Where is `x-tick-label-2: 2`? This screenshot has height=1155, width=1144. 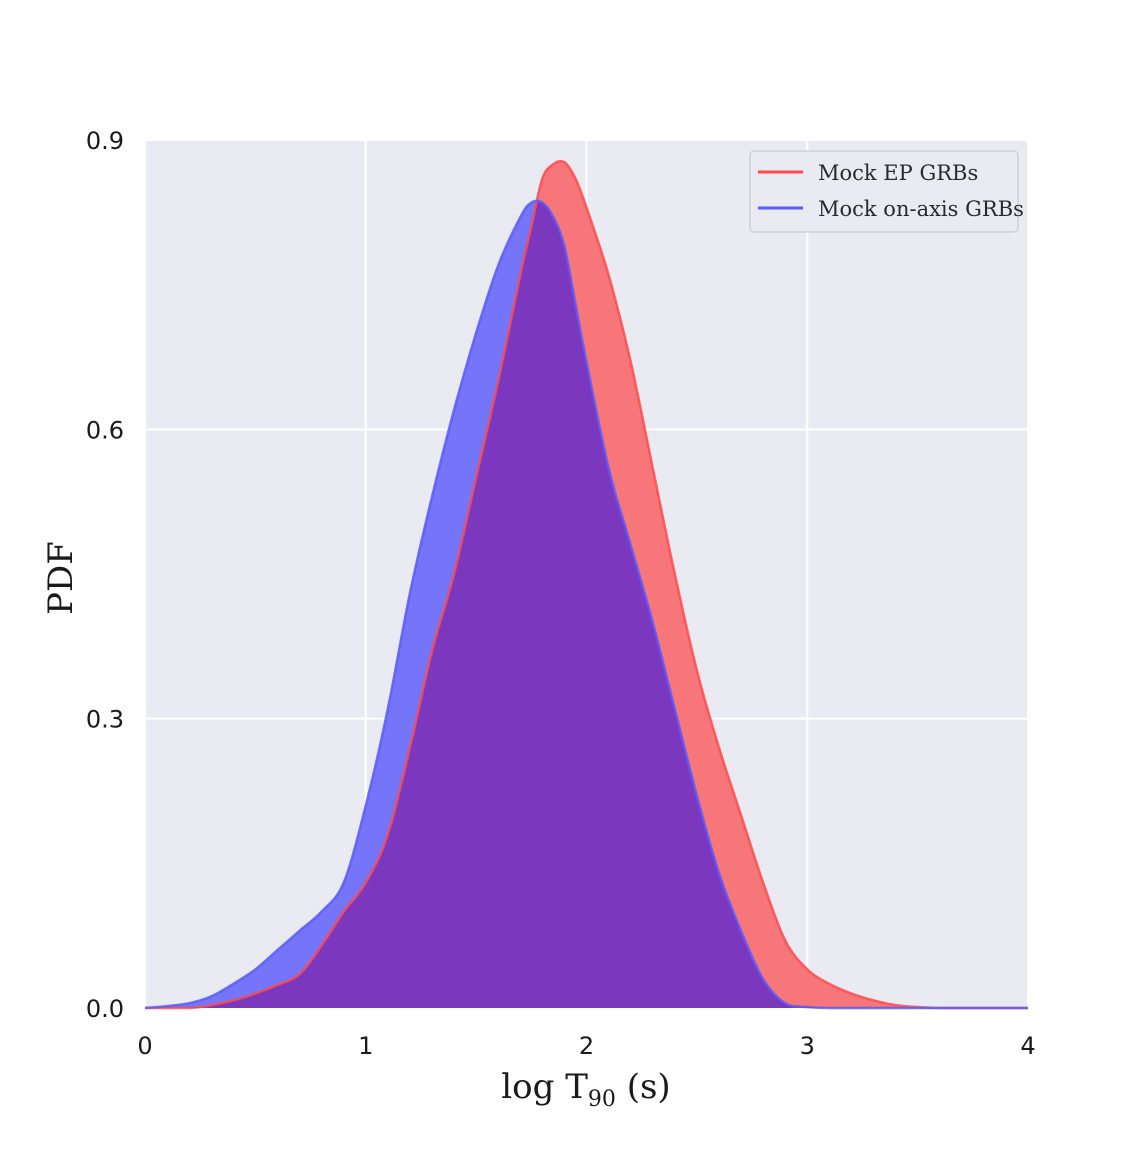 x-tick-label-2: 2 is located at coordinates (586, 1046).